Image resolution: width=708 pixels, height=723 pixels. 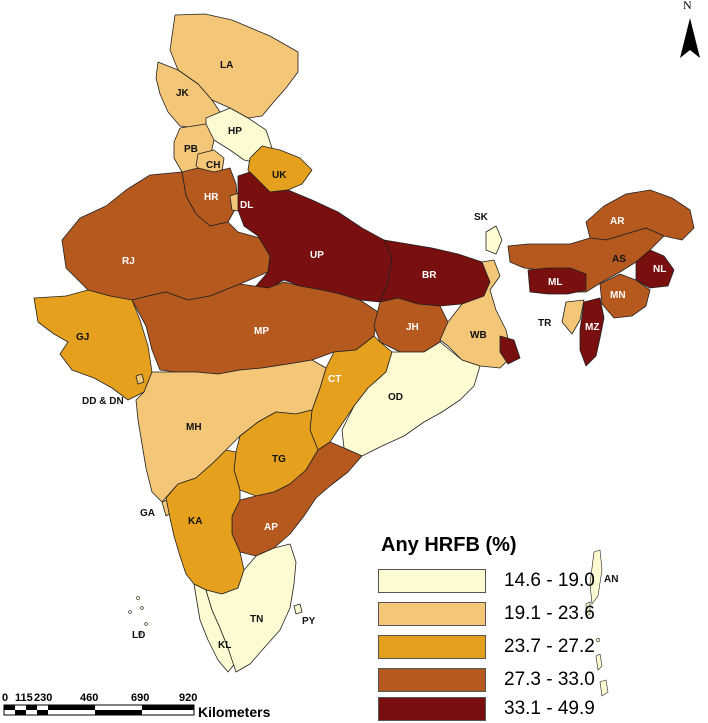 What do you see at coordinates (597, 623) in the screenshot?
I see `region-andaman-nicobar` at bounding box center [597, 623].